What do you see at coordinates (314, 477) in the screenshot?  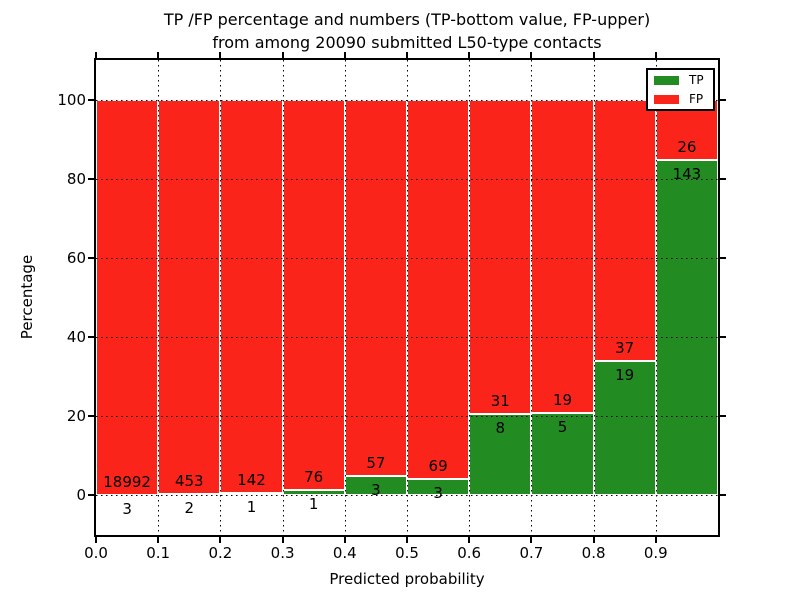 I see `fp-count-label: 76` at bounding box center [314, 477].